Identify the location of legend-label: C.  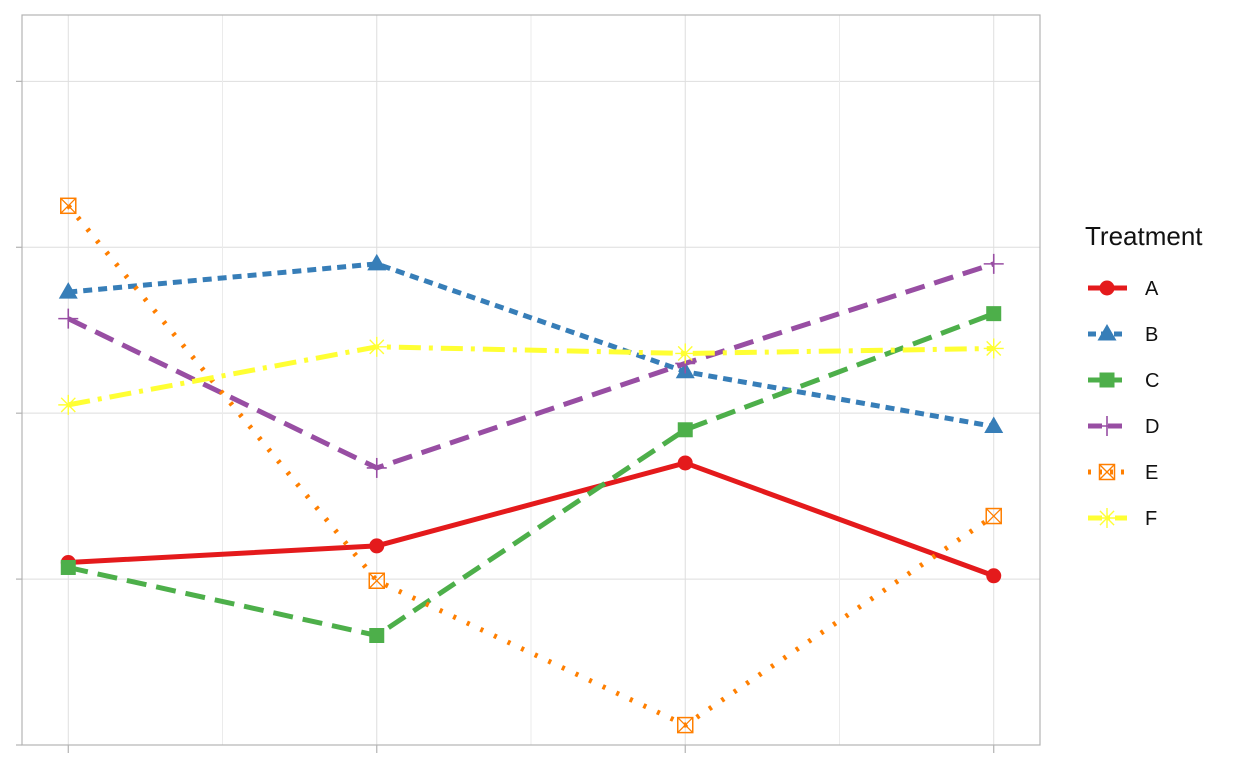
(1152, 381).